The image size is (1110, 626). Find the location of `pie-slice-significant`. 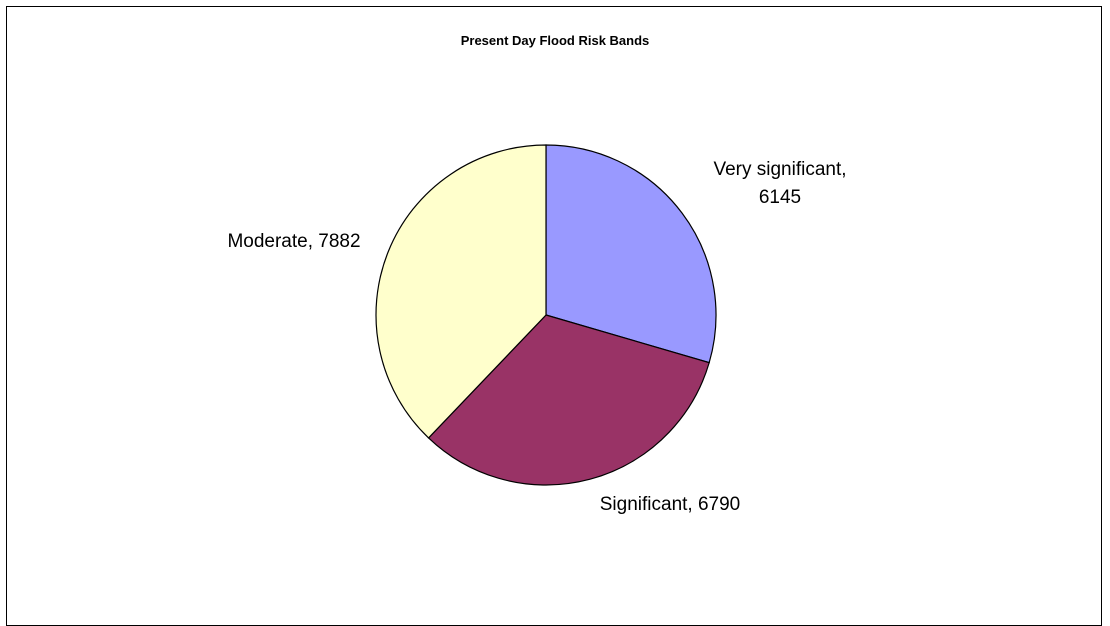

pie-slice-significant is located at coordinates (568, 400).